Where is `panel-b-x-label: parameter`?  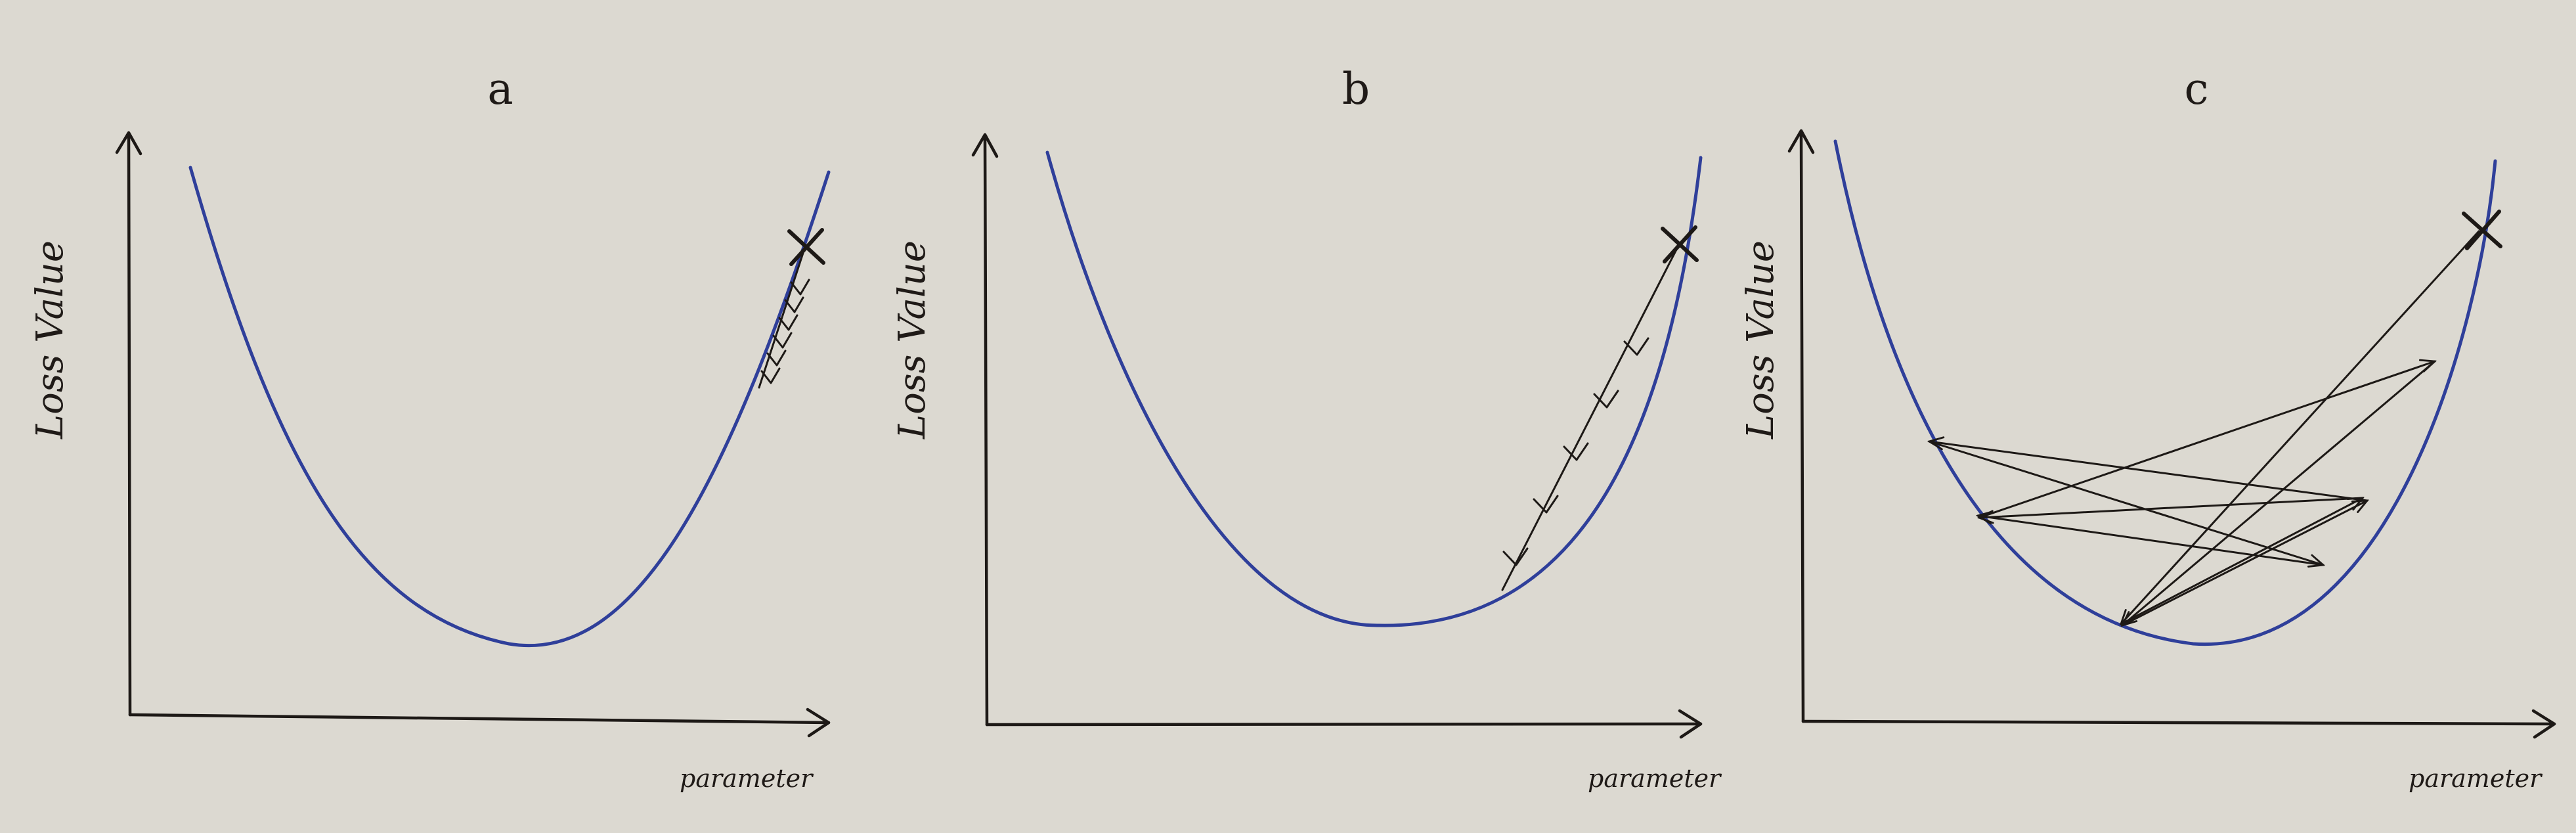
panel-b-x-label: parameter is located at coordinates (1655, 778).